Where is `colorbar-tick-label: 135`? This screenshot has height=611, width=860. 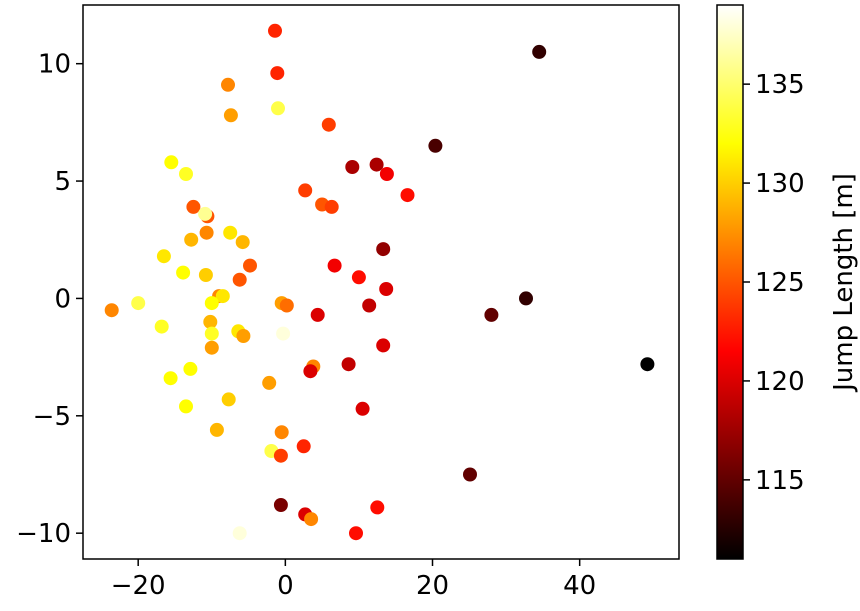 colorbar-tick-label: 135 is located at coordinates (780, 85).